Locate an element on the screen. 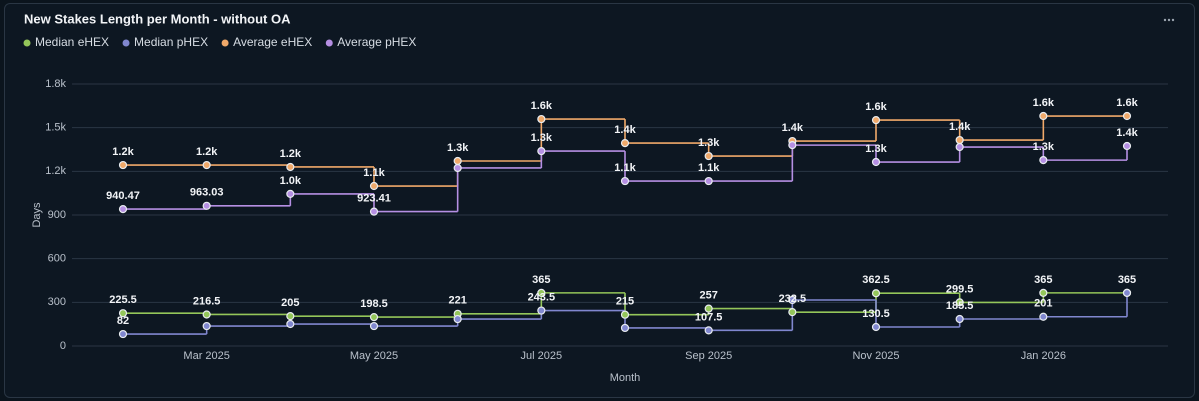  data-label: 243.5 is located at coordinates (542, 297).